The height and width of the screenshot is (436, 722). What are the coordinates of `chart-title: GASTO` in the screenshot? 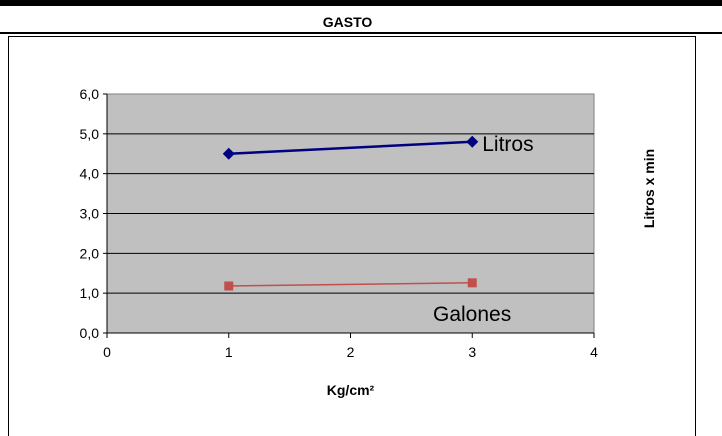 It's located at (347, 22).